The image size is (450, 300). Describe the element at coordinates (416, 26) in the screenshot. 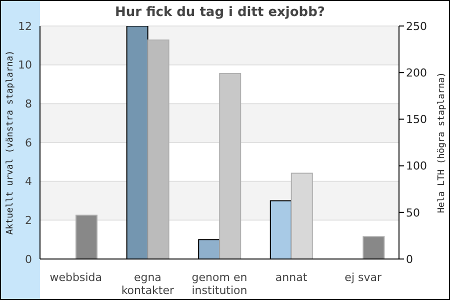

I see `y2-tick-label: 250` at that location.